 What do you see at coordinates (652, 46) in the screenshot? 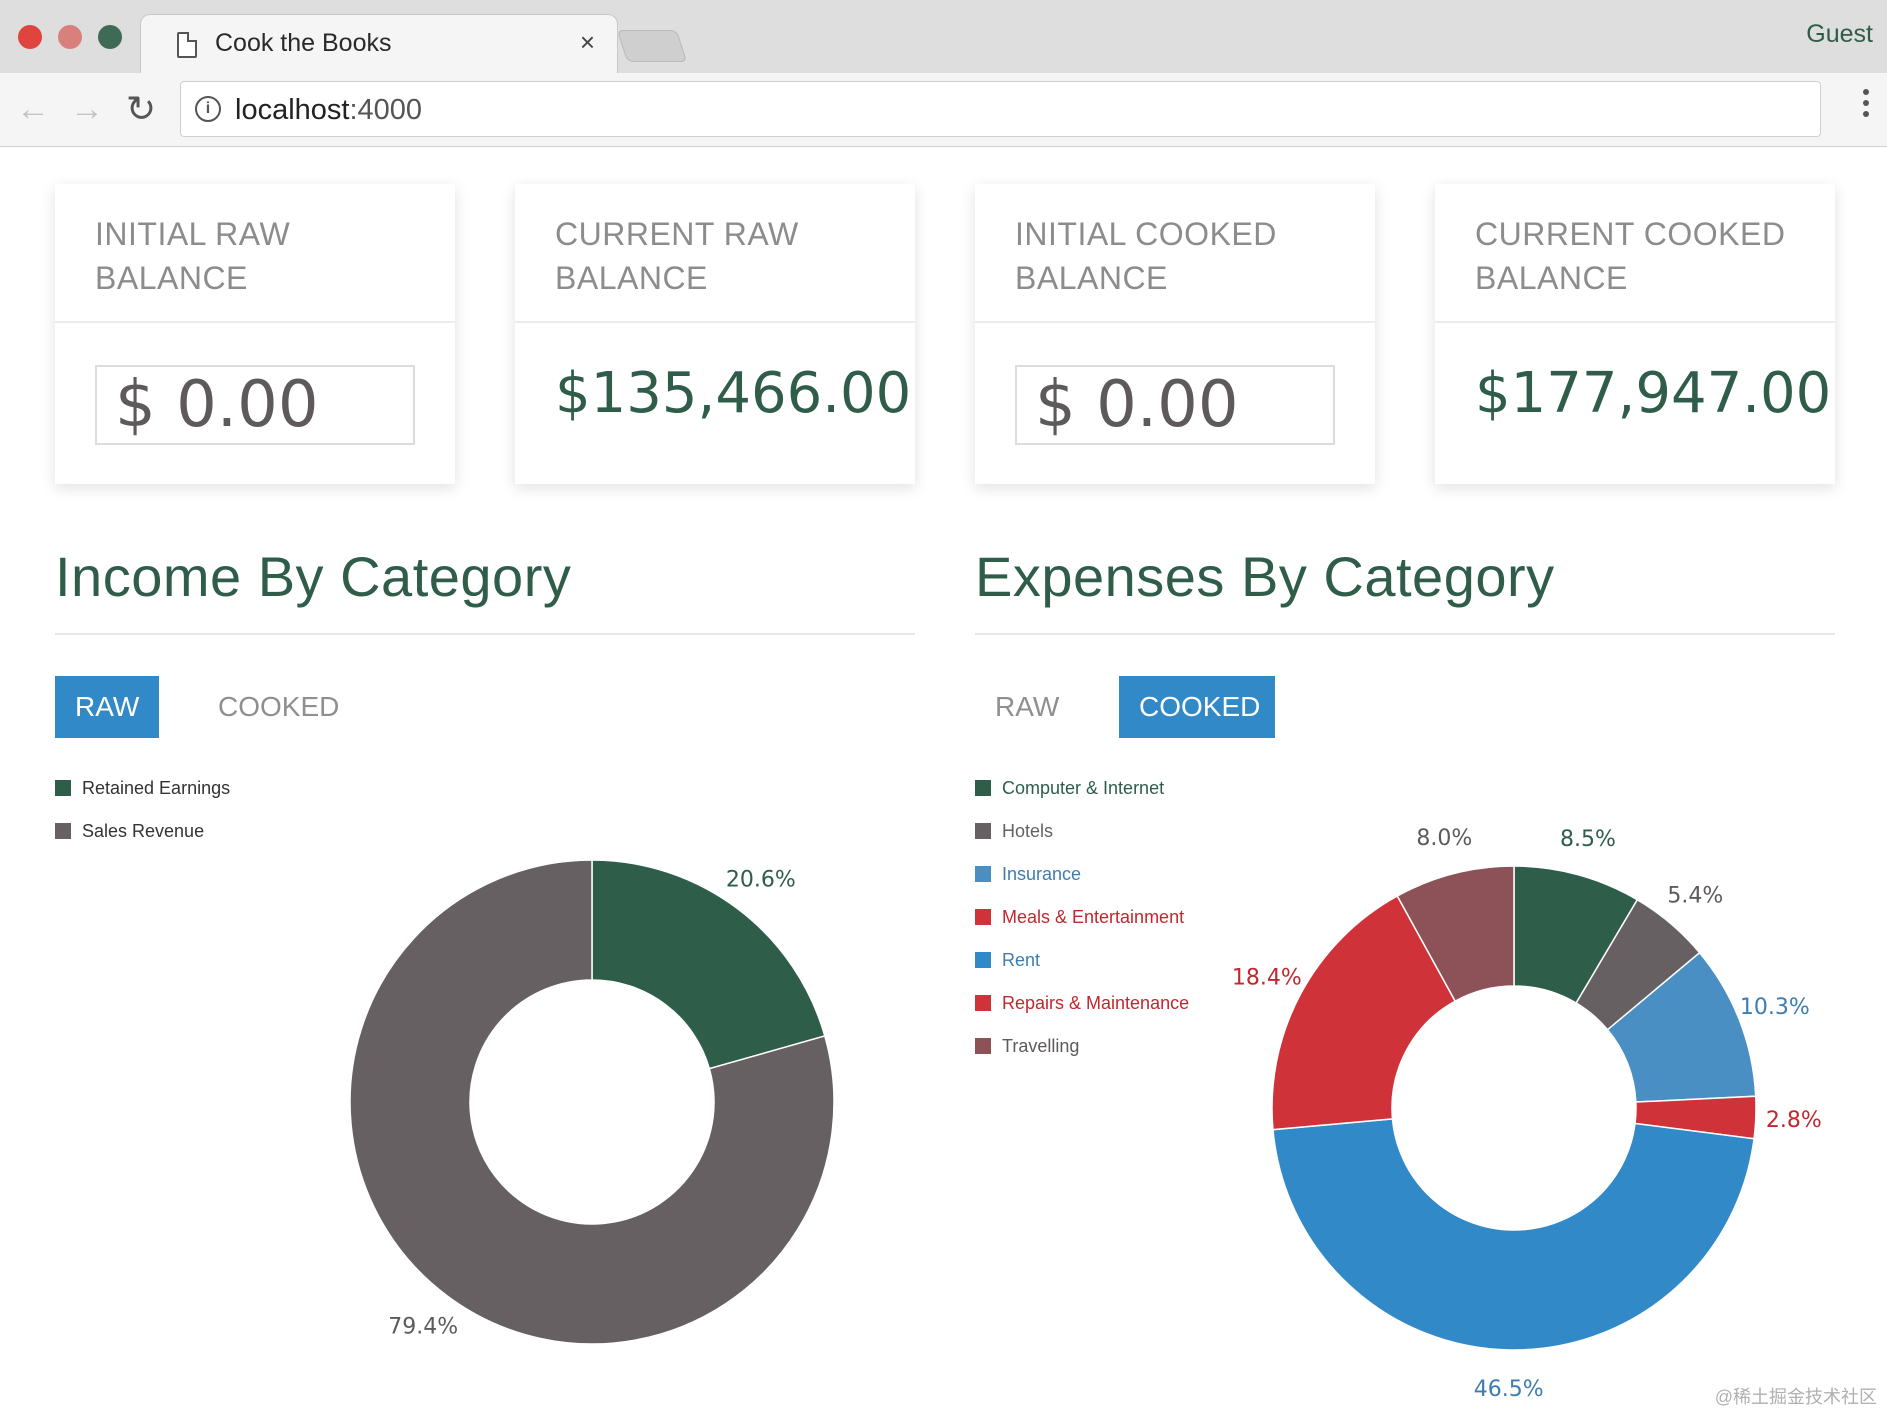
I see `new-tab-button` at bounding box center [652, 46].